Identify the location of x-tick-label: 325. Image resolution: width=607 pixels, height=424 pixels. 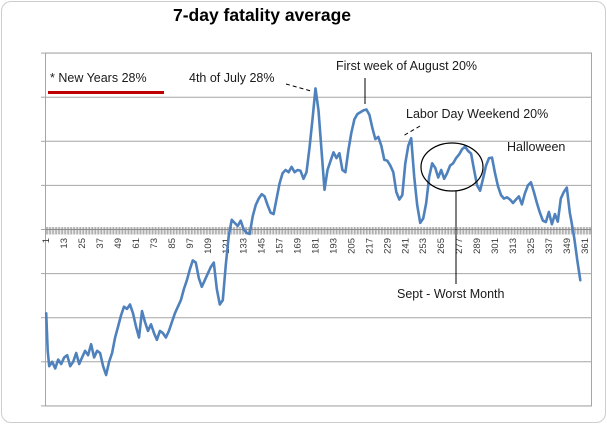
(531, 246).